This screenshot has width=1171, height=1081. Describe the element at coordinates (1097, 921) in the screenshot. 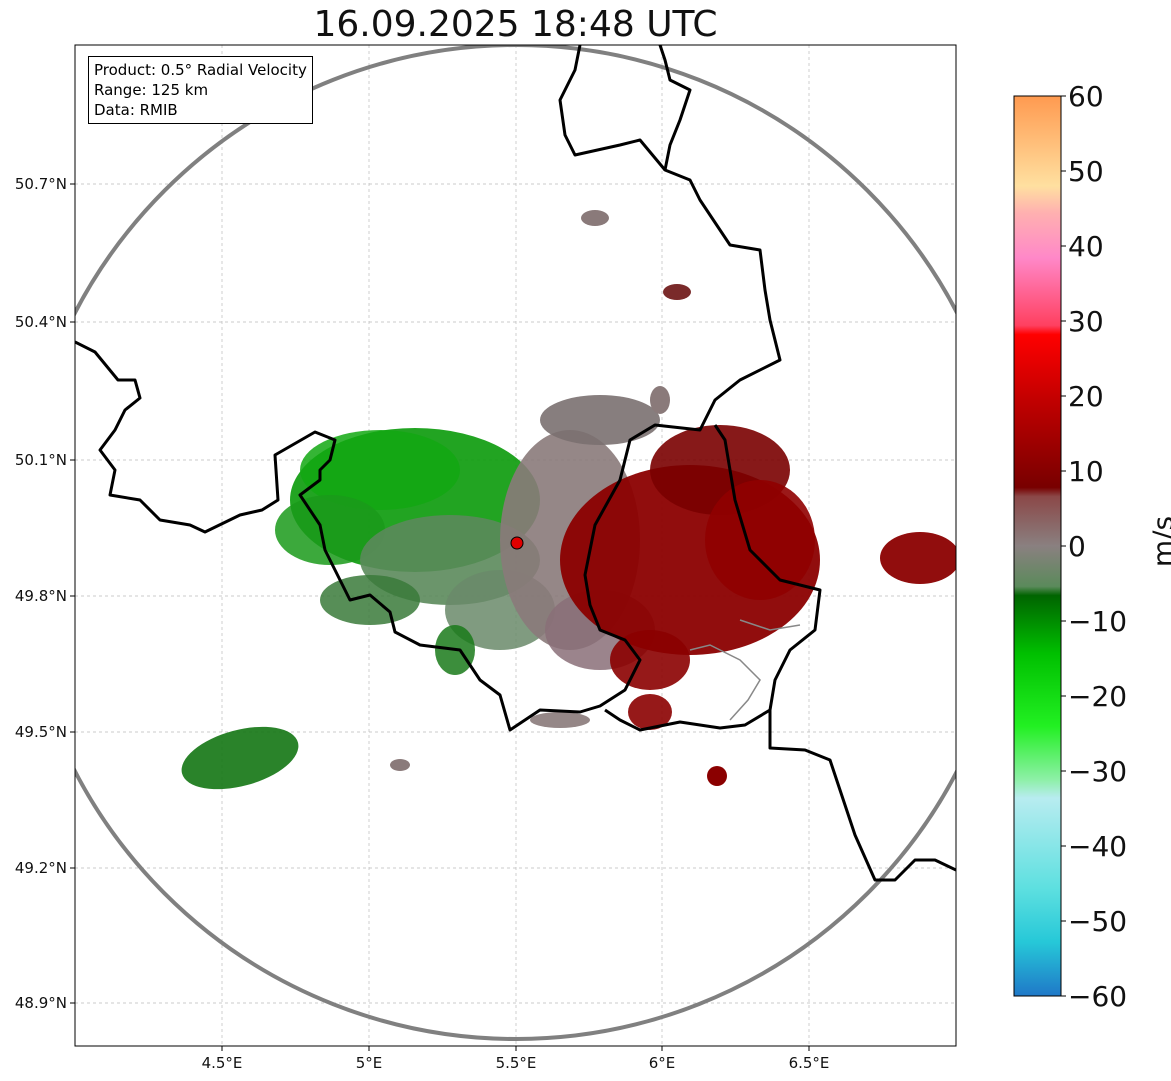

I see `colorbar-tick-label: −50` at that location.